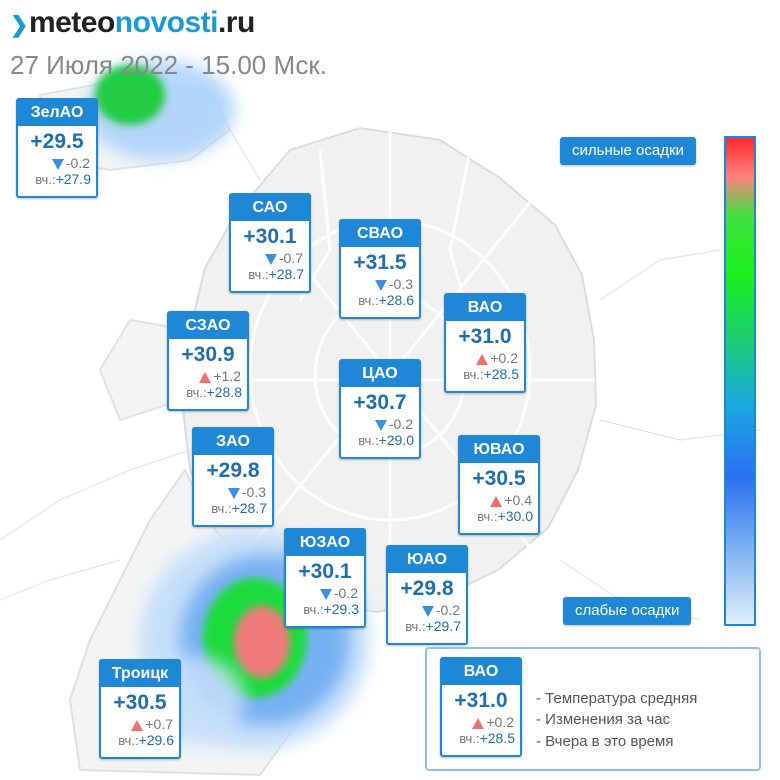 This screenshot has height=780, width=780. What do you see at coordinates (132, 23) in the screenshot?
I see `site-logo: ❯meteonovosti.ru` at bounding box center [132, 23].